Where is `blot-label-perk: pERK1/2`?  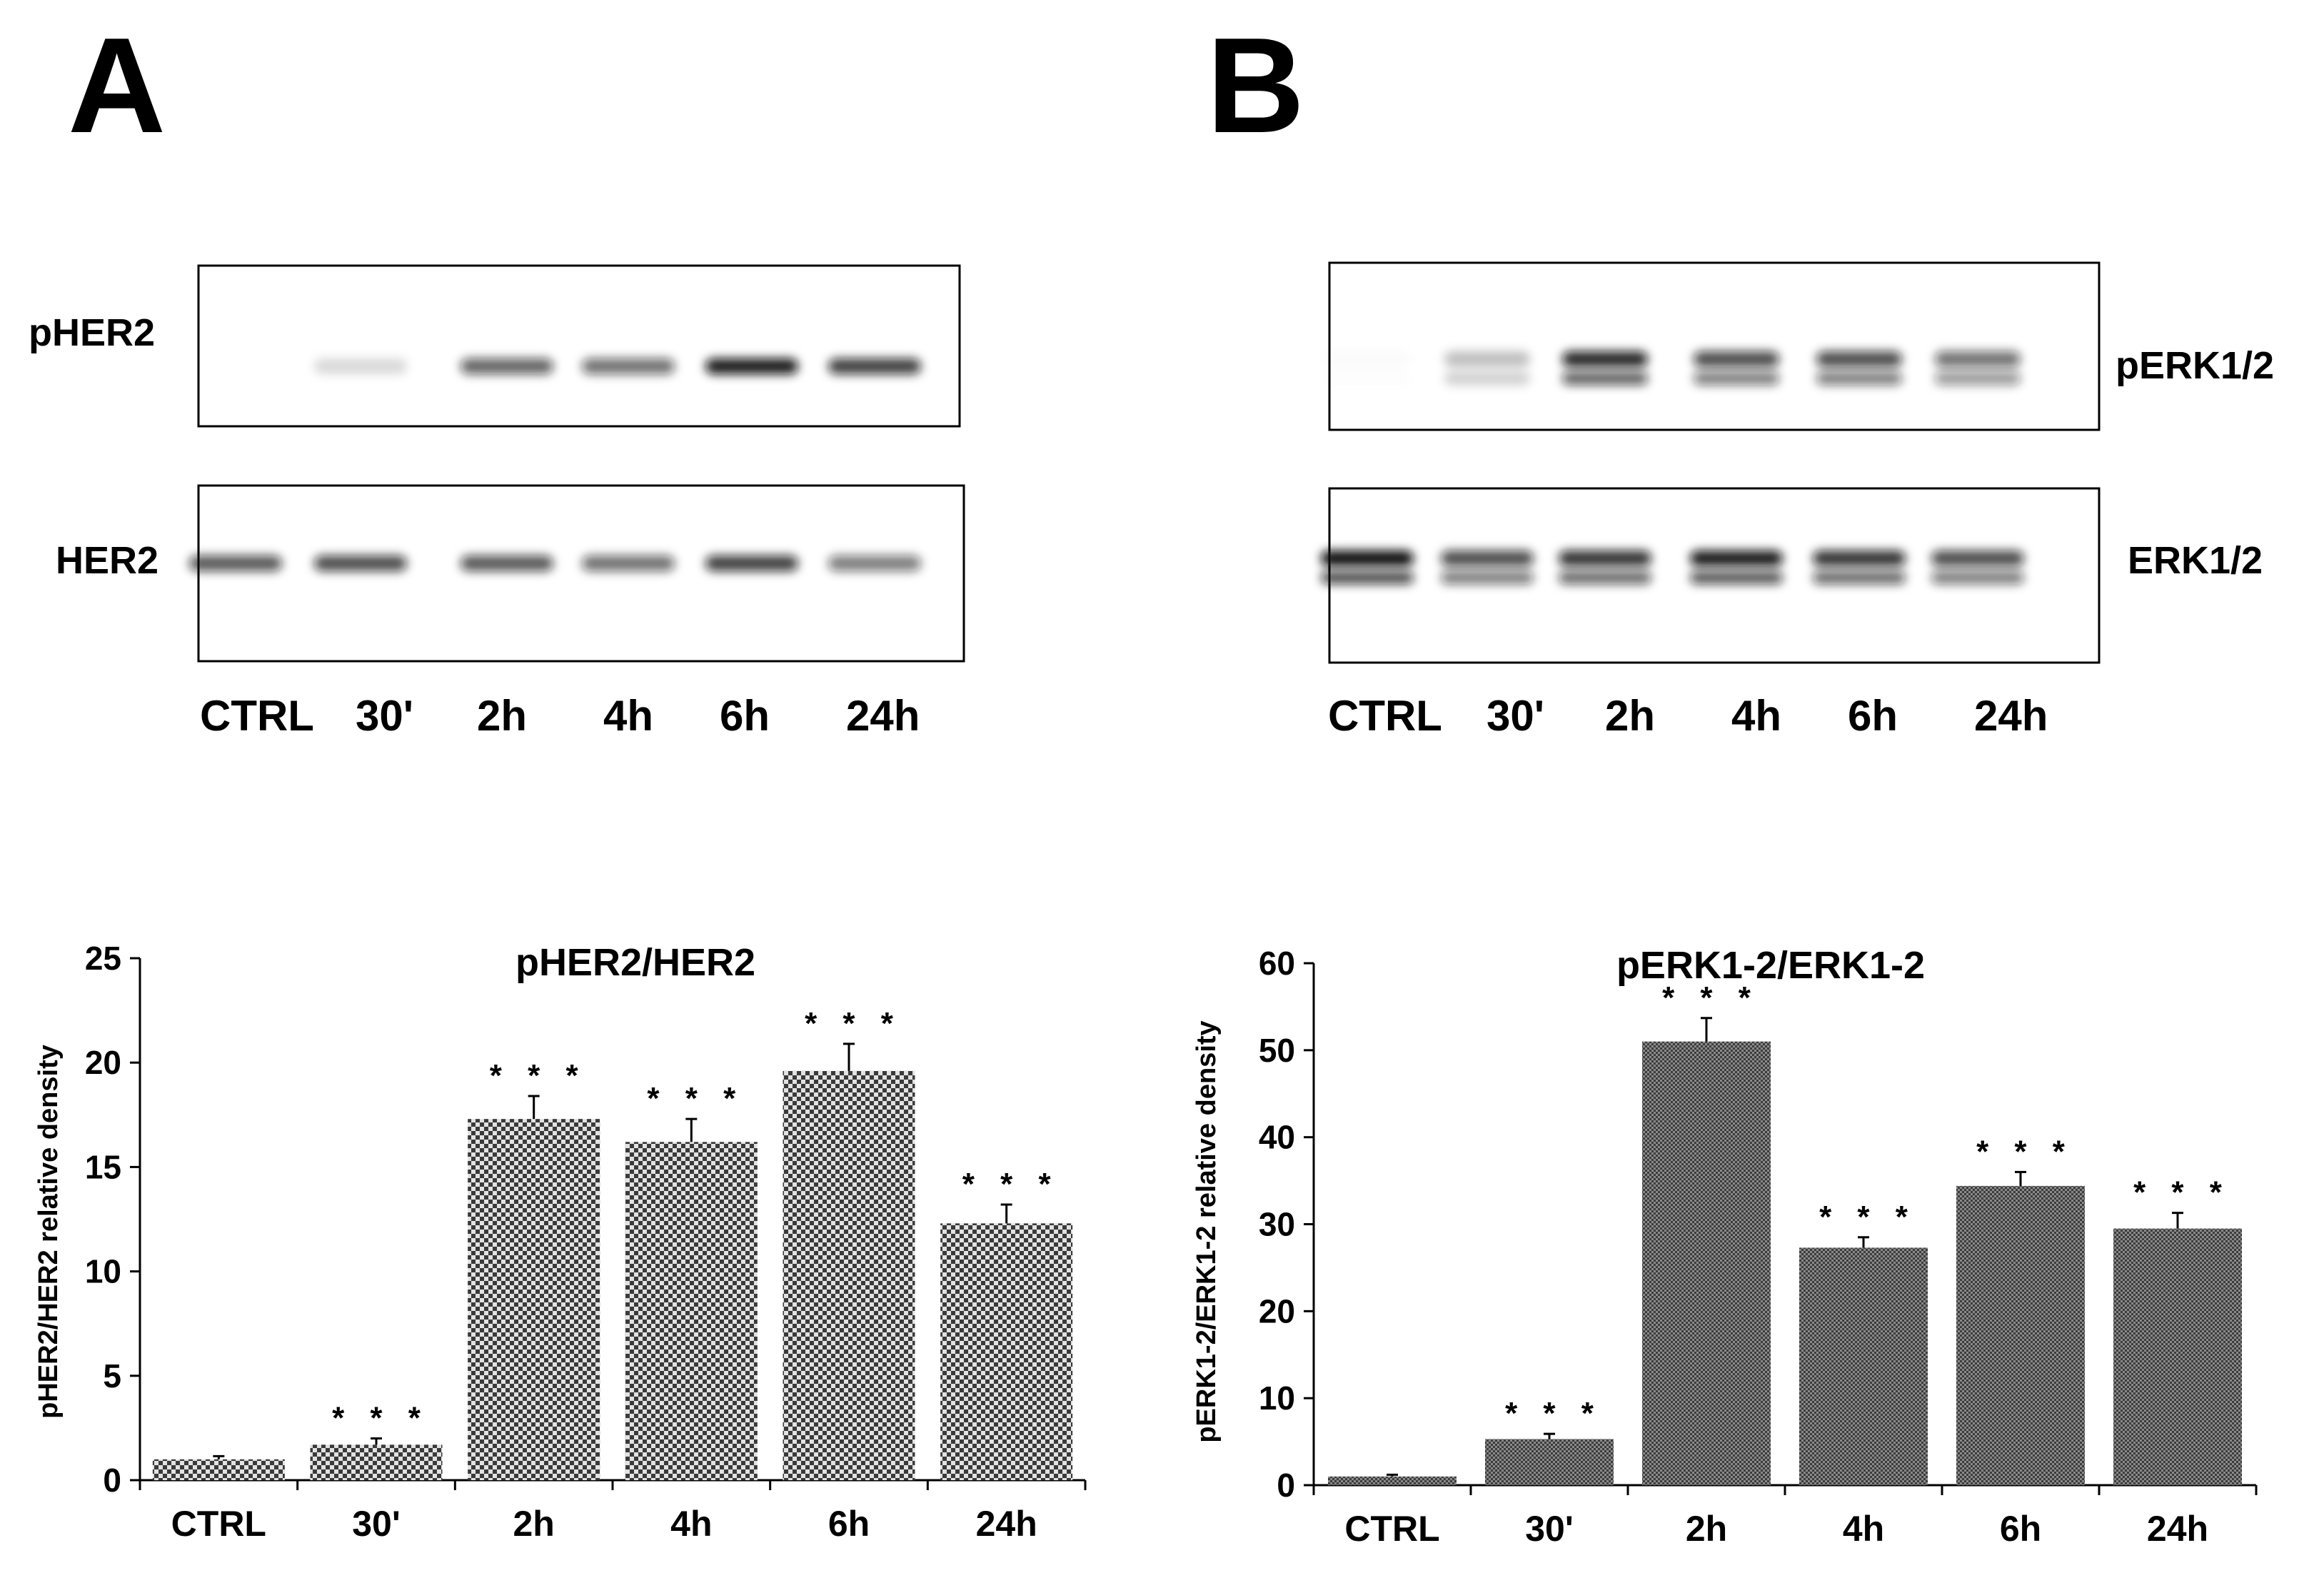
blot-label-perk: pERK1/2 is located at coordinates (2195, 365).